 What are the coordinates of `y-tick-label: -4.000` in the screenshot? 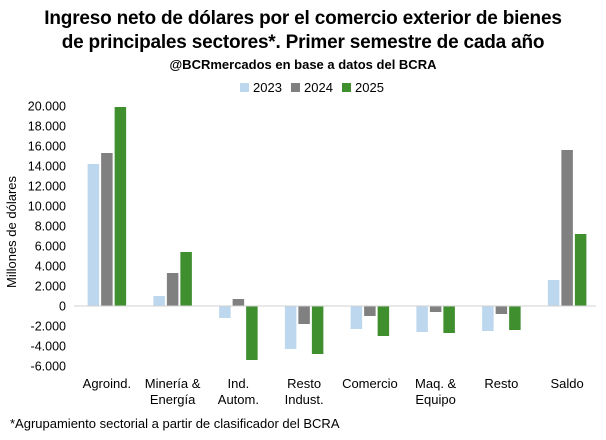 It's located at (48, 347).